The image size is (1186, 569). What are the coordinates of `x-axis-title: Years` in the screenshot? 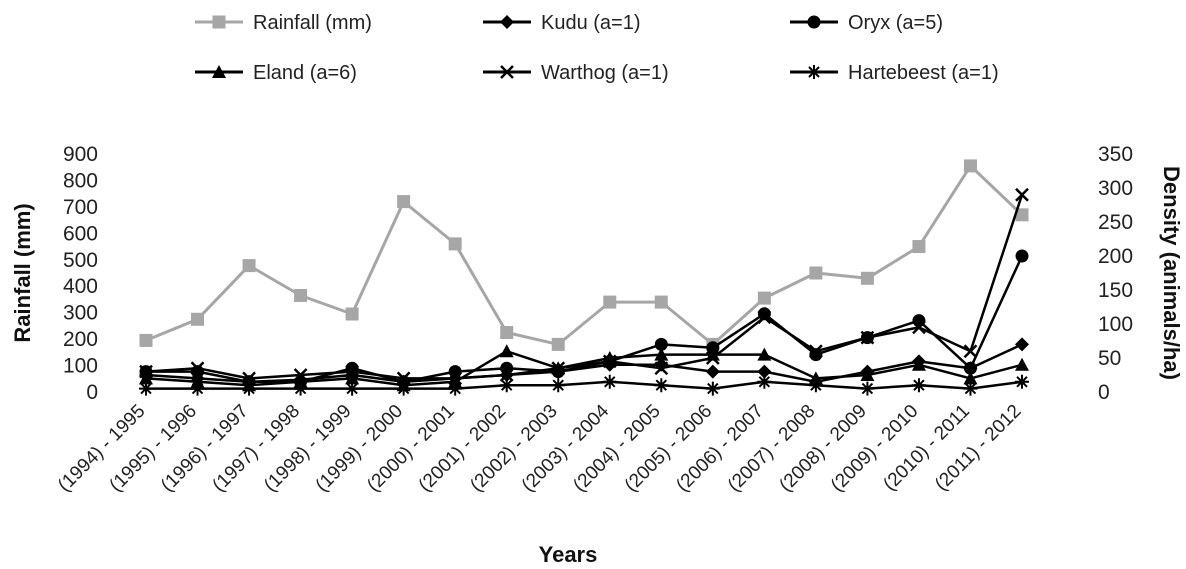 It's located at (568, 554).